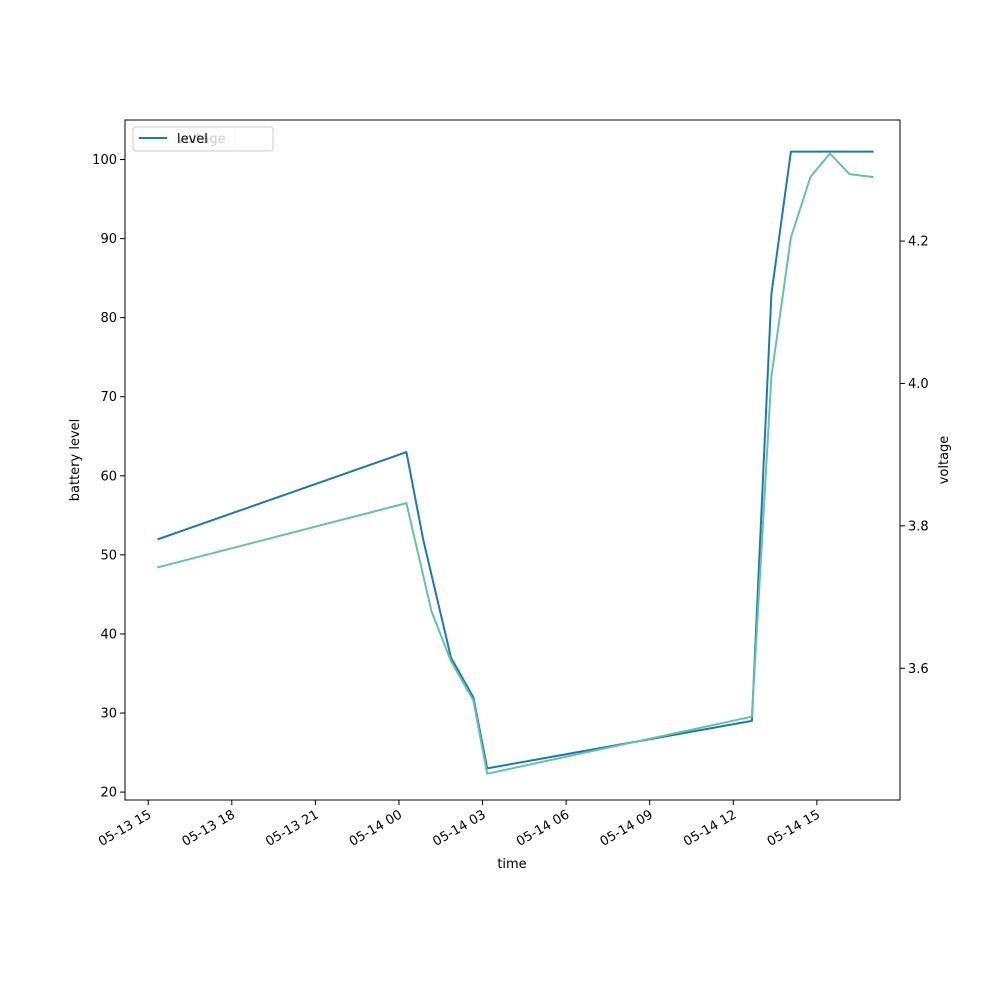  Describe the element at coordinates (918, 242) in the screenshot. I see `right-y-tick-label: 4.2` at that location.